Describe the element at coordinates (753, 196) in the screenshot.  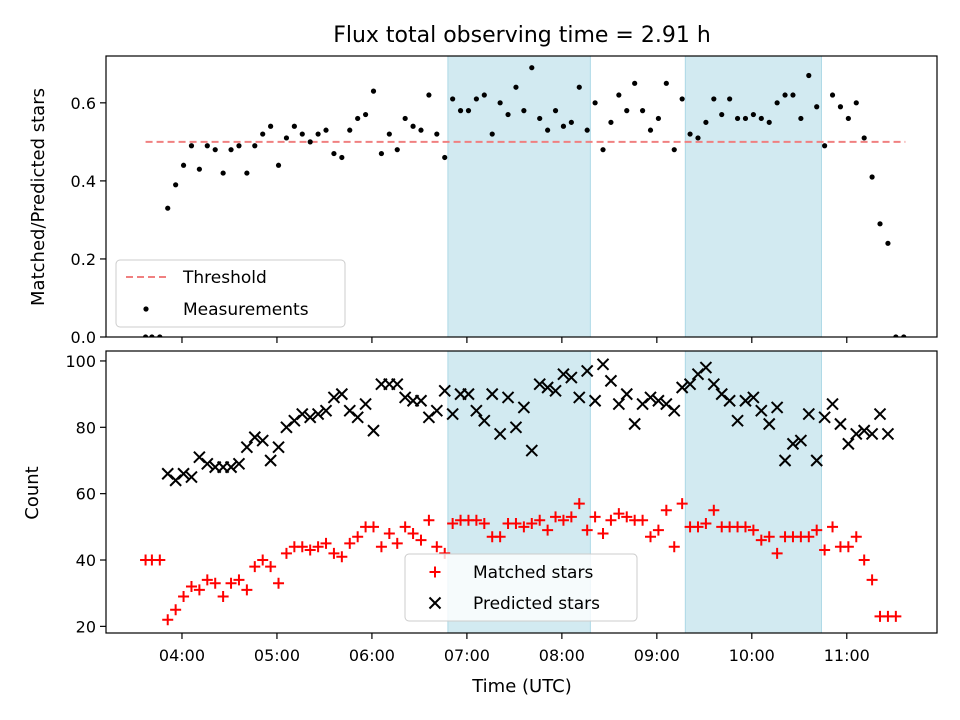
I see `top-shaded-interval` at that location.